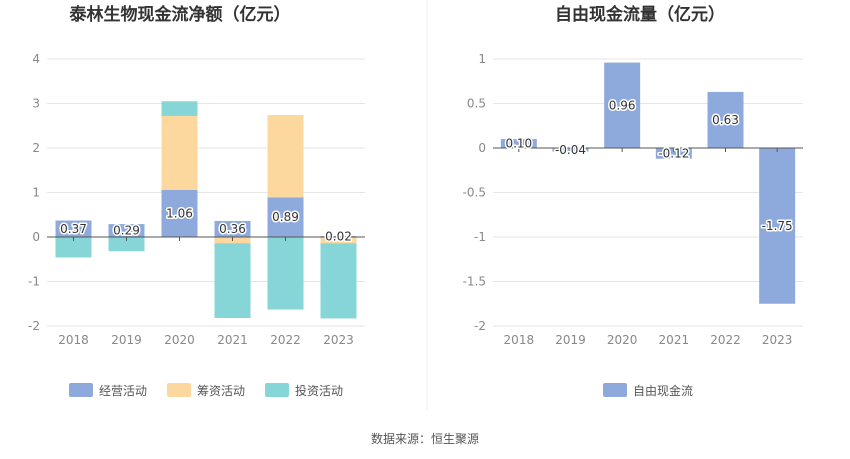 This screenshot has height=459, width=850. What do you see at coordinates (474, 193) in the screenshot?
I see `right-y-tick-label: -0.5` at bounding box center [474, 193].